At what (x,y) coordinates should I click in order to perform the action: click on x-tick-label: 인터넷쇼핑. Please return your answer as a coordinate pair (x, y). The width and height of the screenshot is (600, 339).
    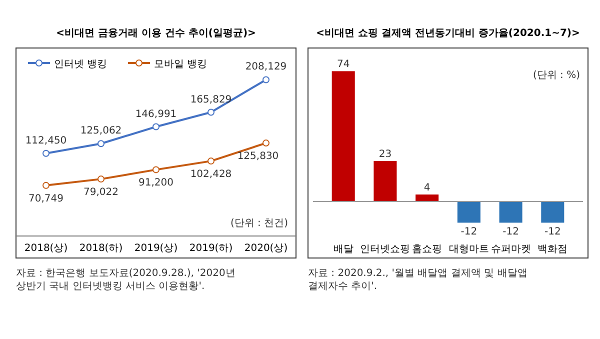
    Looking at the image, I should click on (385, 249).